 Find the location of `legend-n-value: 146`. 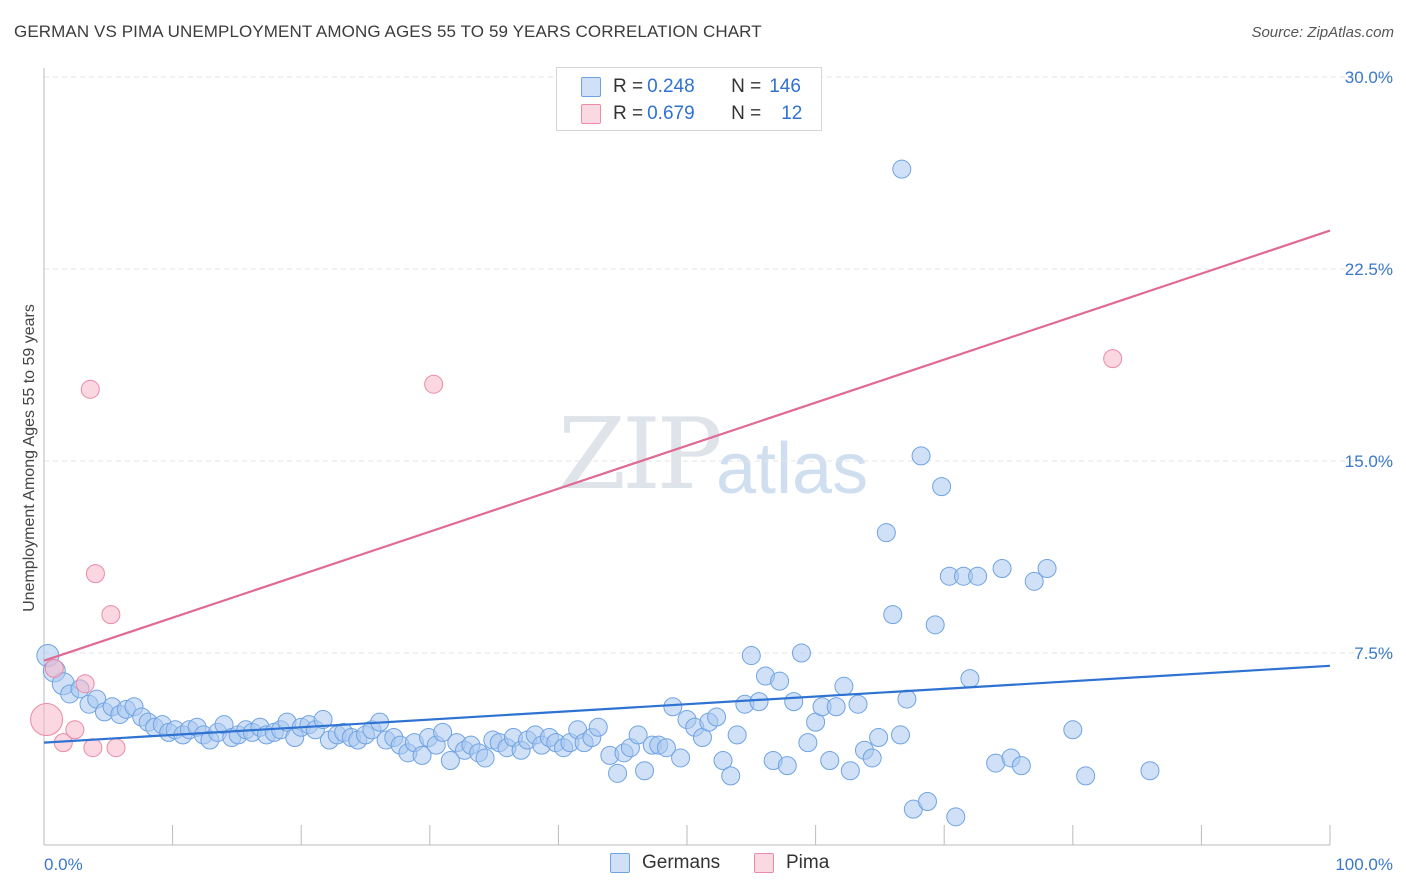

legend-n-value: 146 is located at coordinates (785, 86).